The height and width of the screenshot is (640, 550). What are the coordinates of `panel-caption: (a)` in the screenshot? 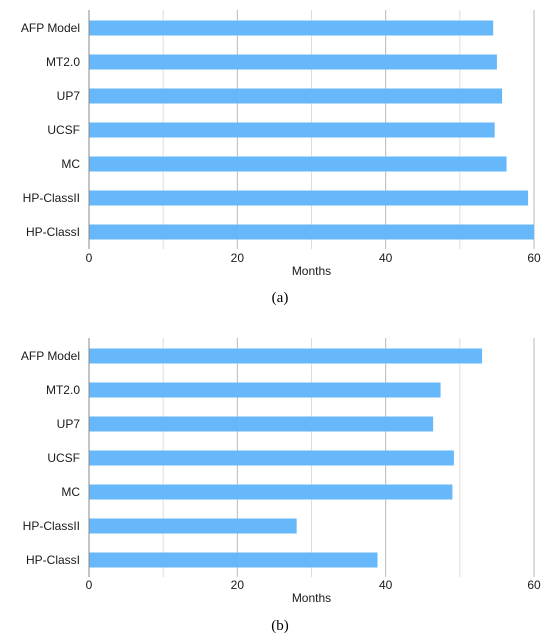 It's located at (280, 298).